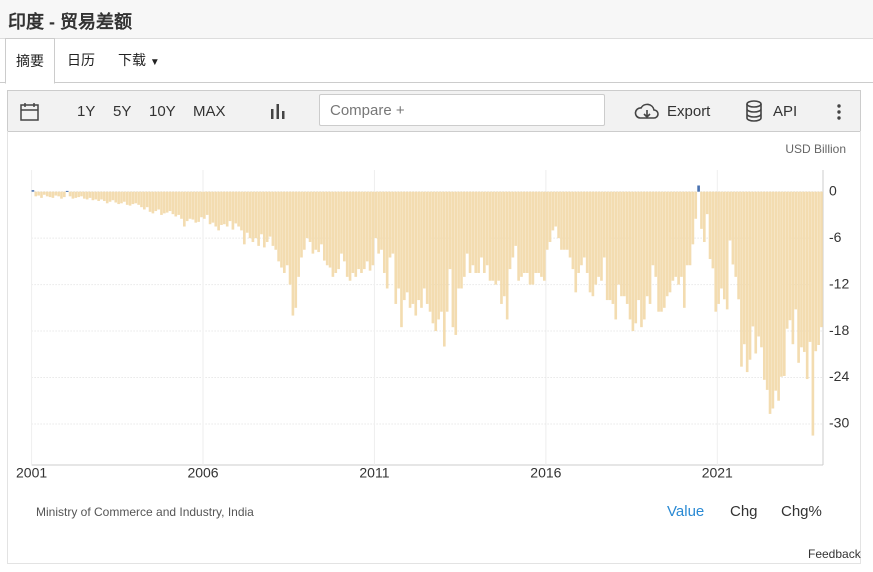 This screenshot has width=873, height=572. What do you see at coordinates (278, 111) in the screenshot?
I see `chart-type-icon` at bounding box center [278, 111].